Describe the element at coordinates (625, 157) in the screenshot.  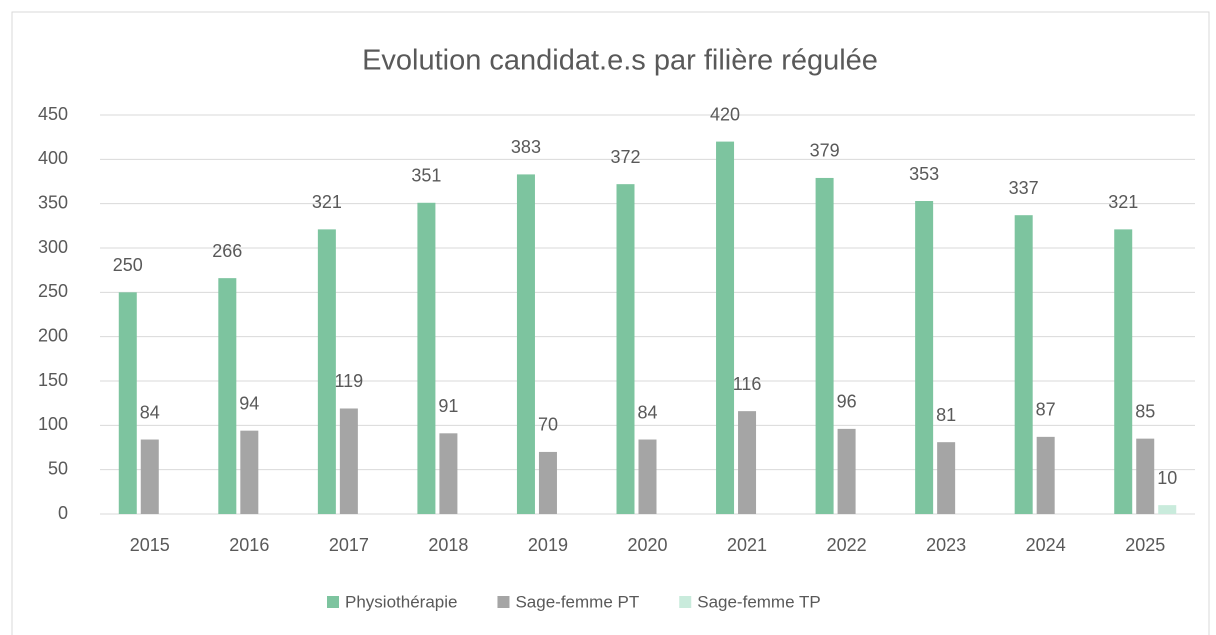
I see `data-label: 372` at that location.